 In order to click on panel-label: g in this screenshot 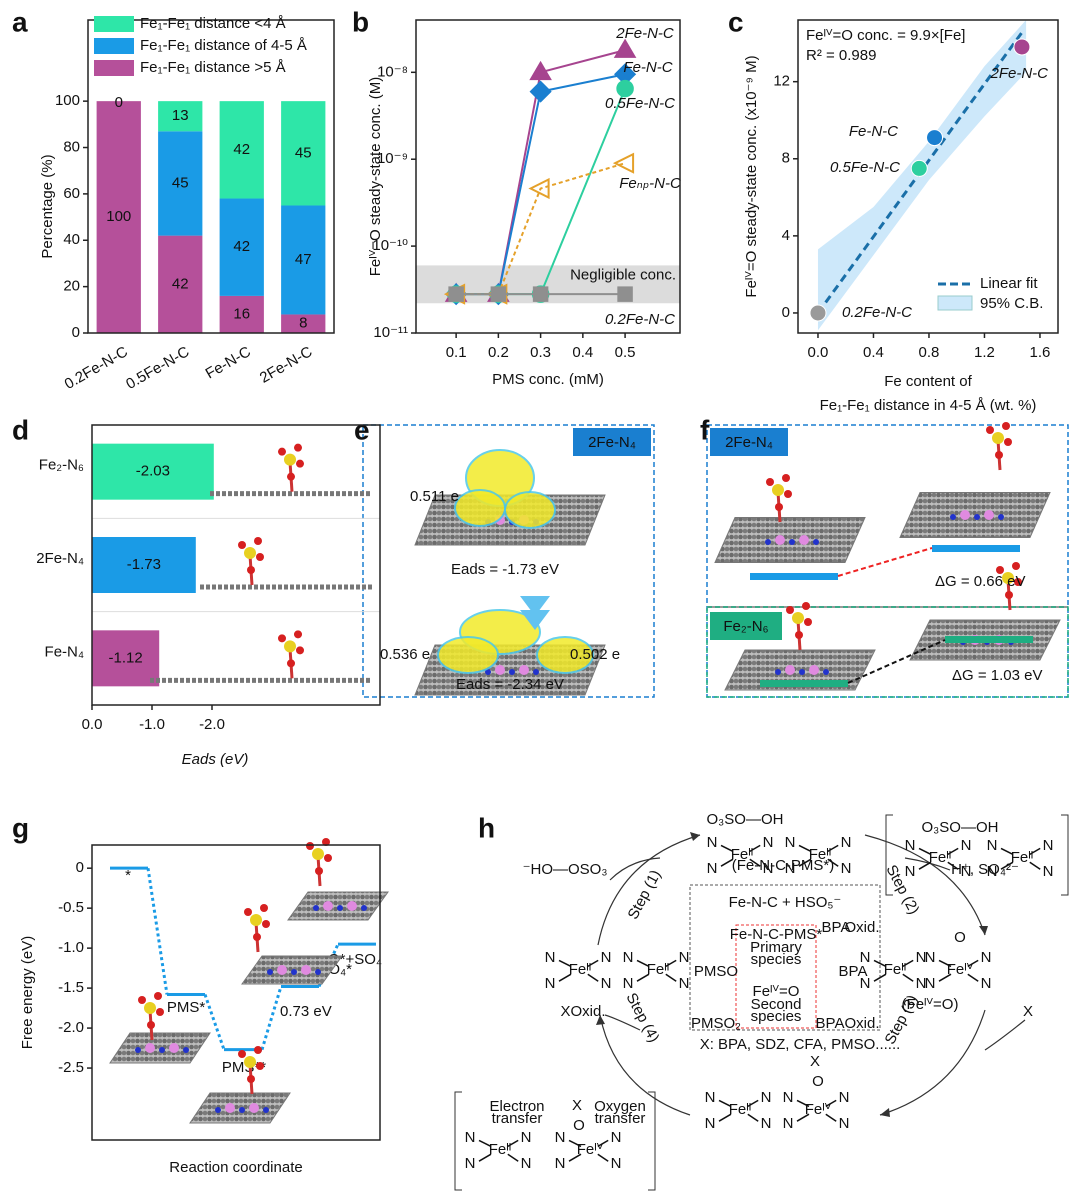, I will do `click(20, 827)`.